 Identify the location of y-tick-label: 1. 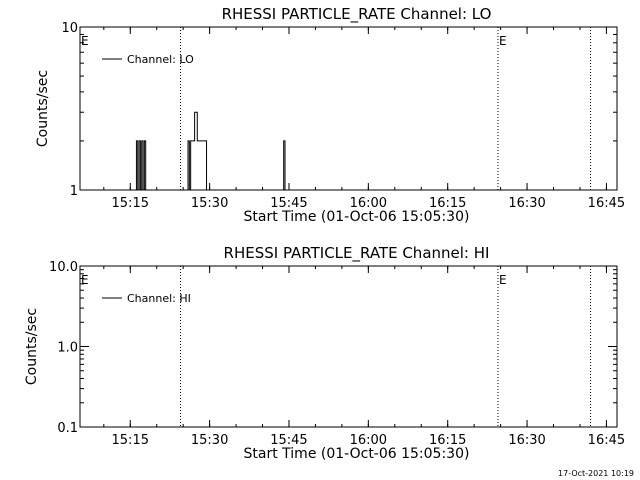
(74, 191).